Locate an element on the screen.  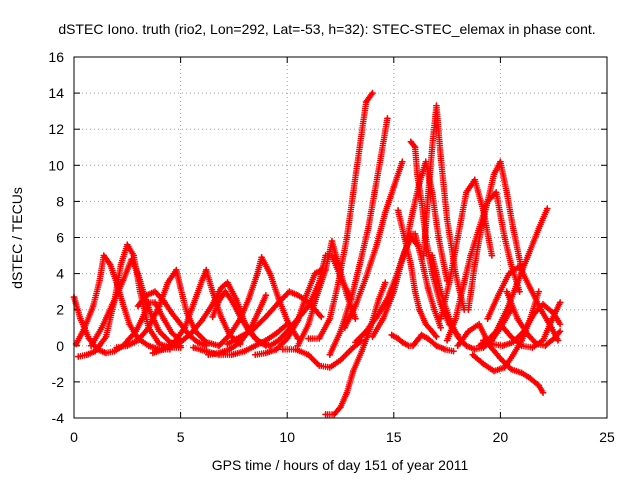
x-tick-label: 25 is located at coordinates (607, 437).